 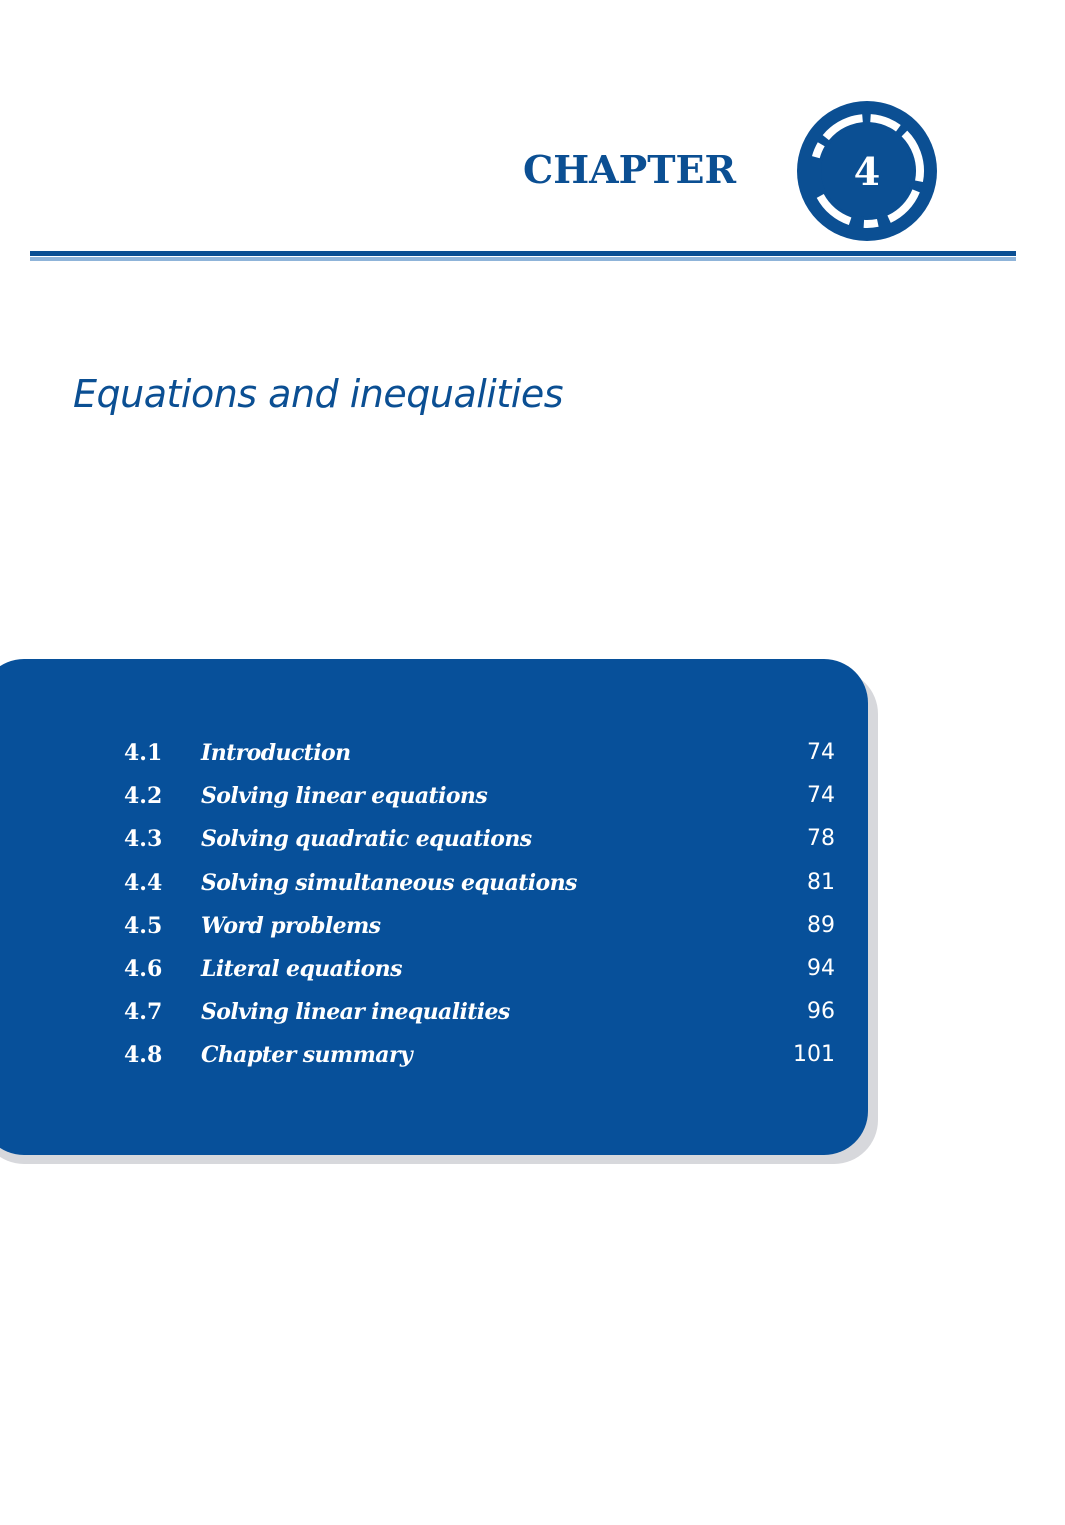 I want to click on badge-inner-circle, so click(x=867, y=171).